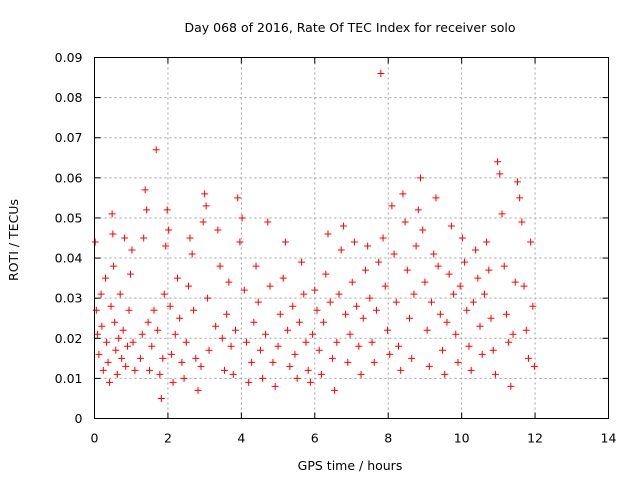 Image resolution: width=640 pixels, height=480 pixels. Describe the element at coordinates (350, 465) in the screenshot. I see `x-axis-label: GPS time / hours` at that location.